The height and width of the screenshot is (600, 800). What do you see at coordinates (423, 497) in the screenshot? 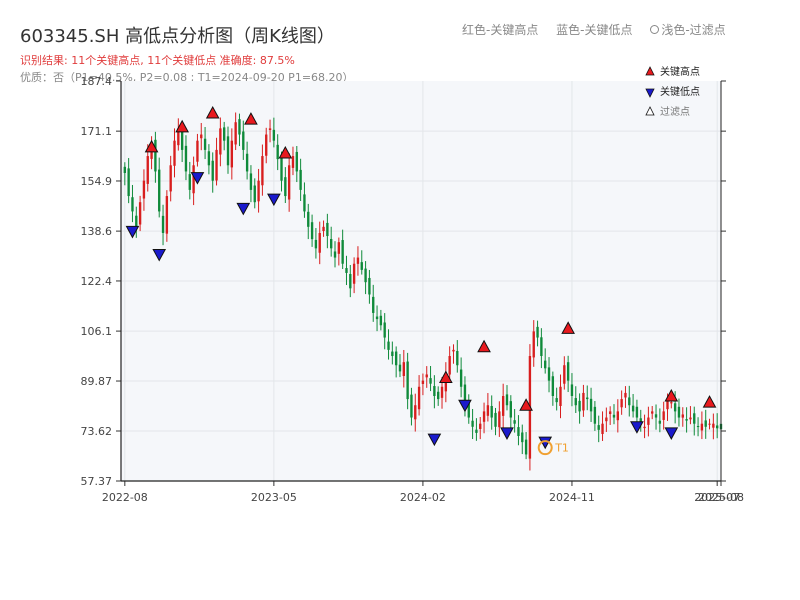
I see `x-tick-label: 2024-02` at bounding box center [423, 497].